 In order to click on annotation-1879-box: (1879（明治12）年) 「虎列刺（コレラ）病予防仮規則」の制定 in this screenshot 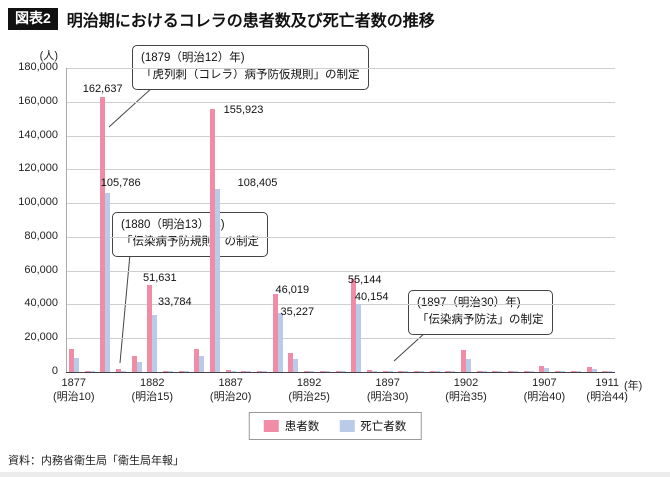, I will do `click(250, 67)`.